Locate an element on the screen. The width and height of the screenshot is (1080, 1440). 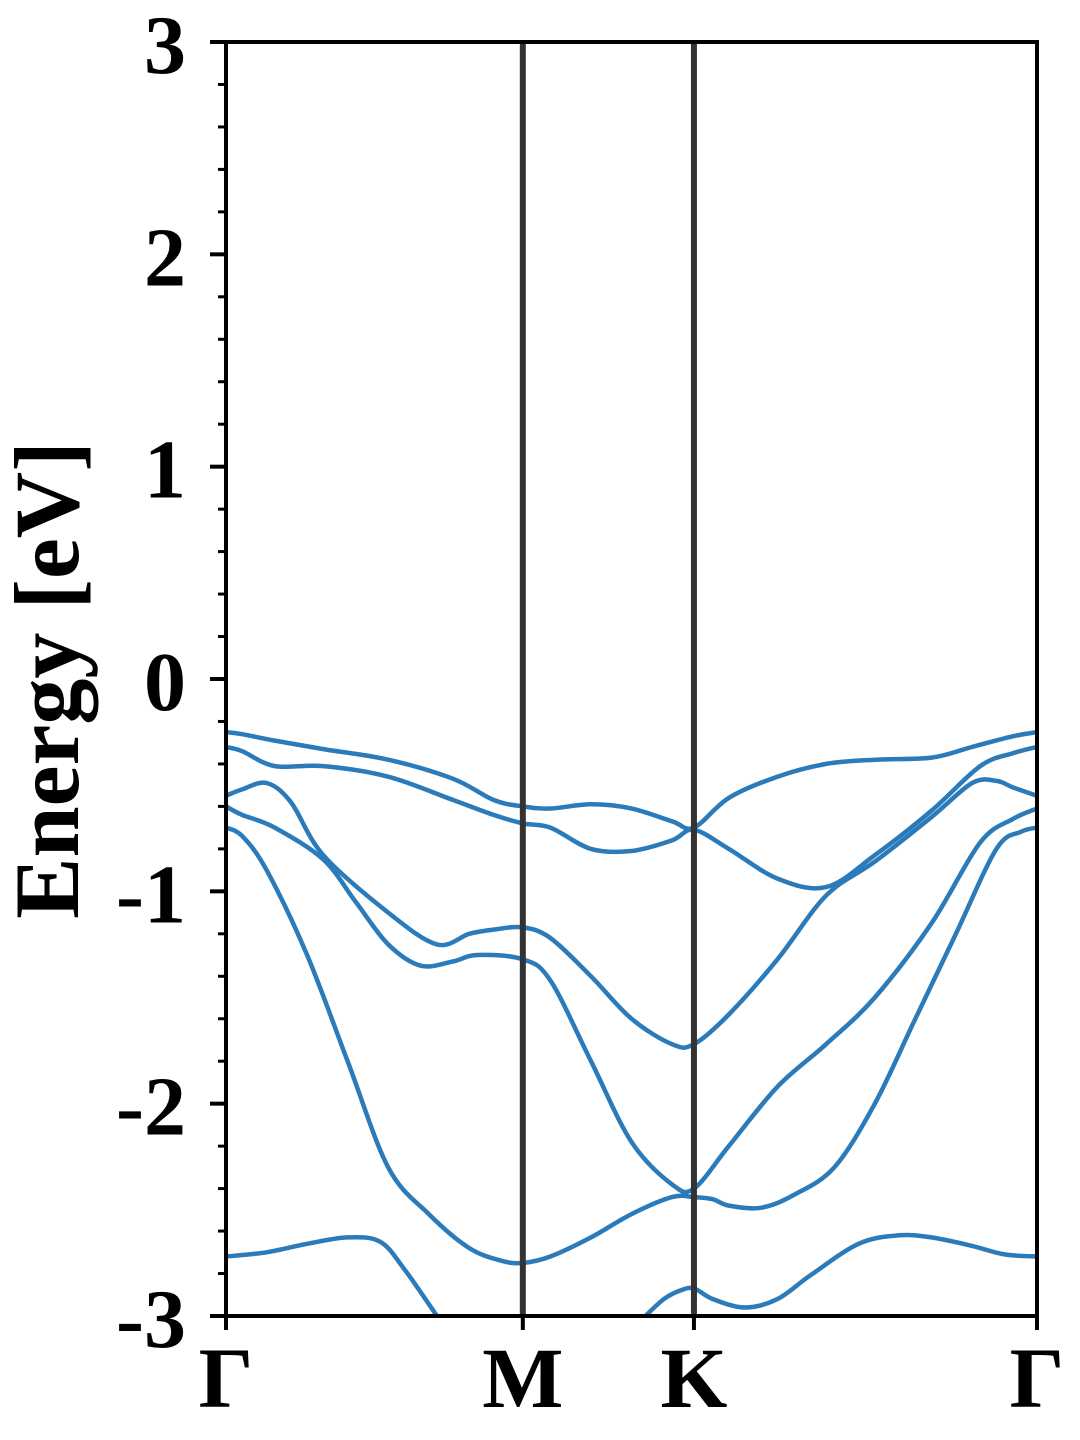
y-tick-label: 0 is located at coordinates (165, 682).